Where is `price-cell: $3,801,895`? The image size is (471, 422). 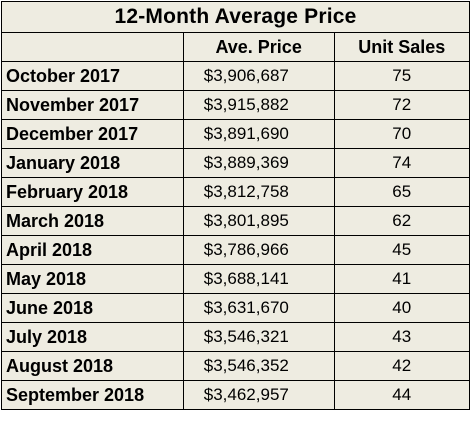
price-cell: $3,801,895 is located at coordinates (258, 221).